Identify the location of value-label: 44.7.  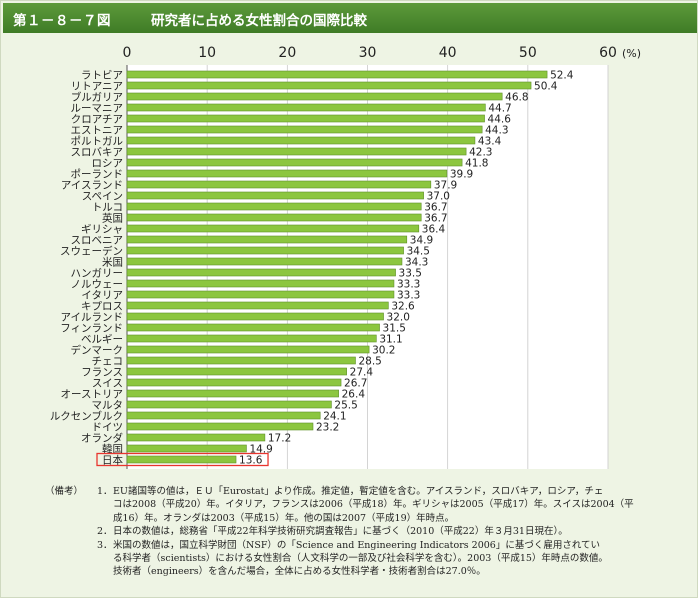
(499, 109).